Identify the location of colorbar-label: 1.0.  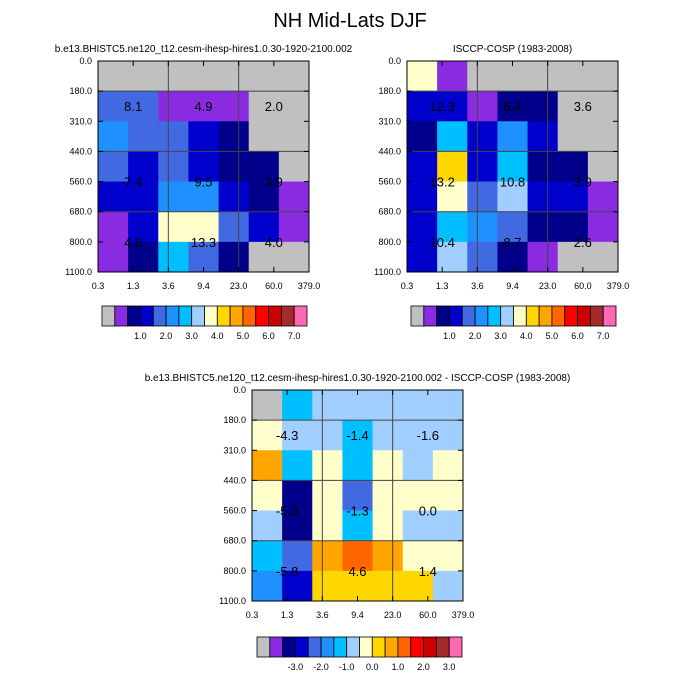
(449, 336).